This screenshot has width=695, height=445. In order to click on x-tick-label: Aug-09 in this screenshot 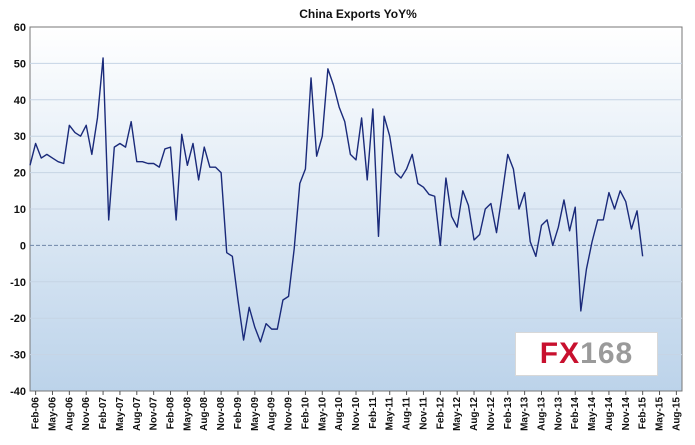, I will do `click(272, 414)`.